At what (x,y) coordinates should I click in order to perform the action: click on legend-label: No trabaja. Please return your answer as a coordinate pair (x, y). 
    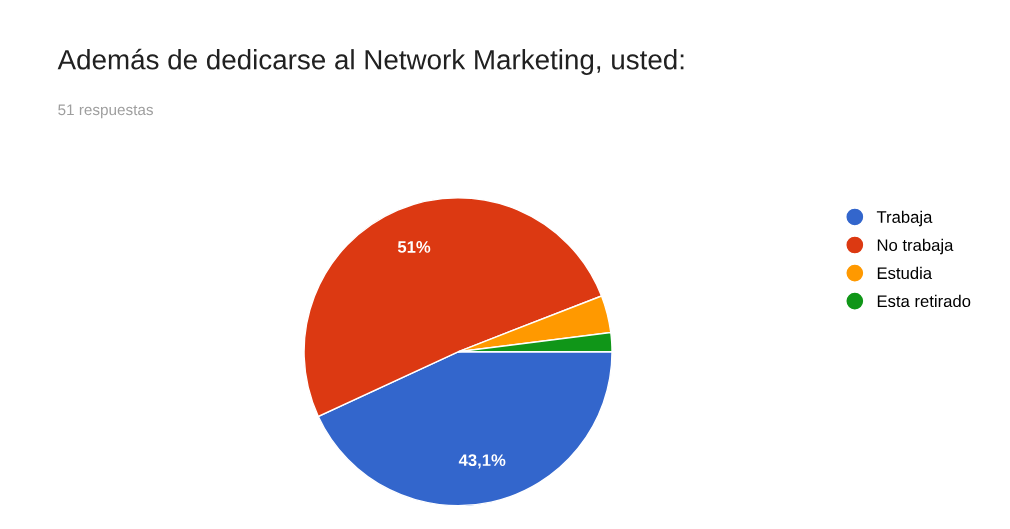
    Looking at the image, I should click on (915, 246).